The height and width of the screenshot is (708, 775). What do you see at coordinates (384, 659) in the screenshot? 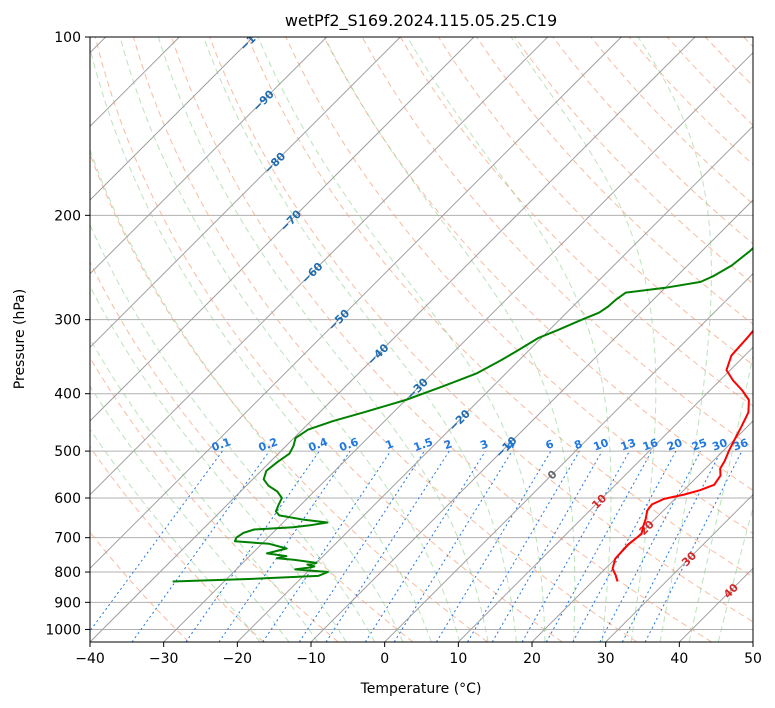
I see `x-tick-label: 0` at bounding box center [384, 659].